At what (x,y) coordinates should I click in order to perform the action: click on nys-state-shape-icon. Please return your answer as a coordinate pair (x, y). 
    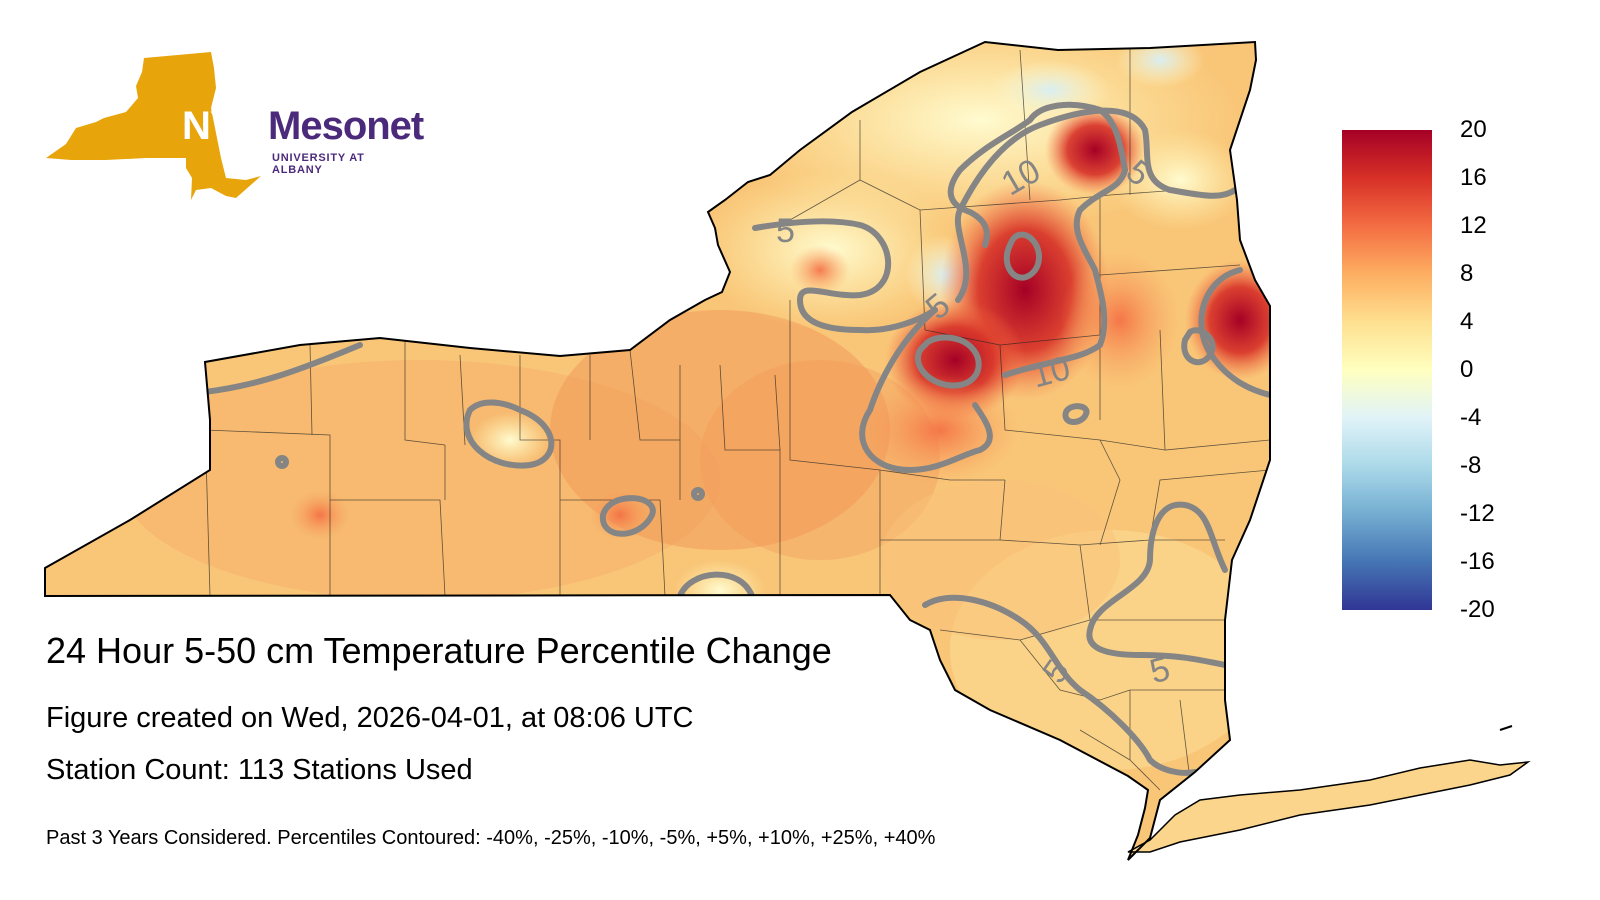
    Looking at the image, I should click on (153, 126).